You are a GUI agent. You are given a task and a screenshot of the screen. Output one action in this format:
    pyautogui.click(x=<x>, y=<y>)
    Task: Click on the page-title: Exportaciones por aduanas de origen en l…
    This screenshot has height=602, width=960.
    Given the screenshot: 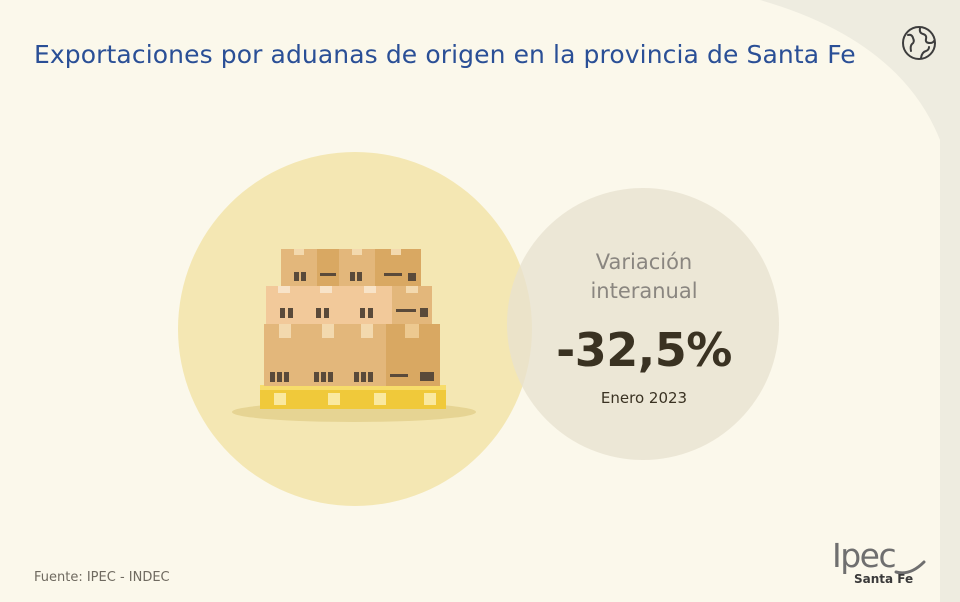 What is the action you would take?
    pyautogui.click(x=445, y=54)
    